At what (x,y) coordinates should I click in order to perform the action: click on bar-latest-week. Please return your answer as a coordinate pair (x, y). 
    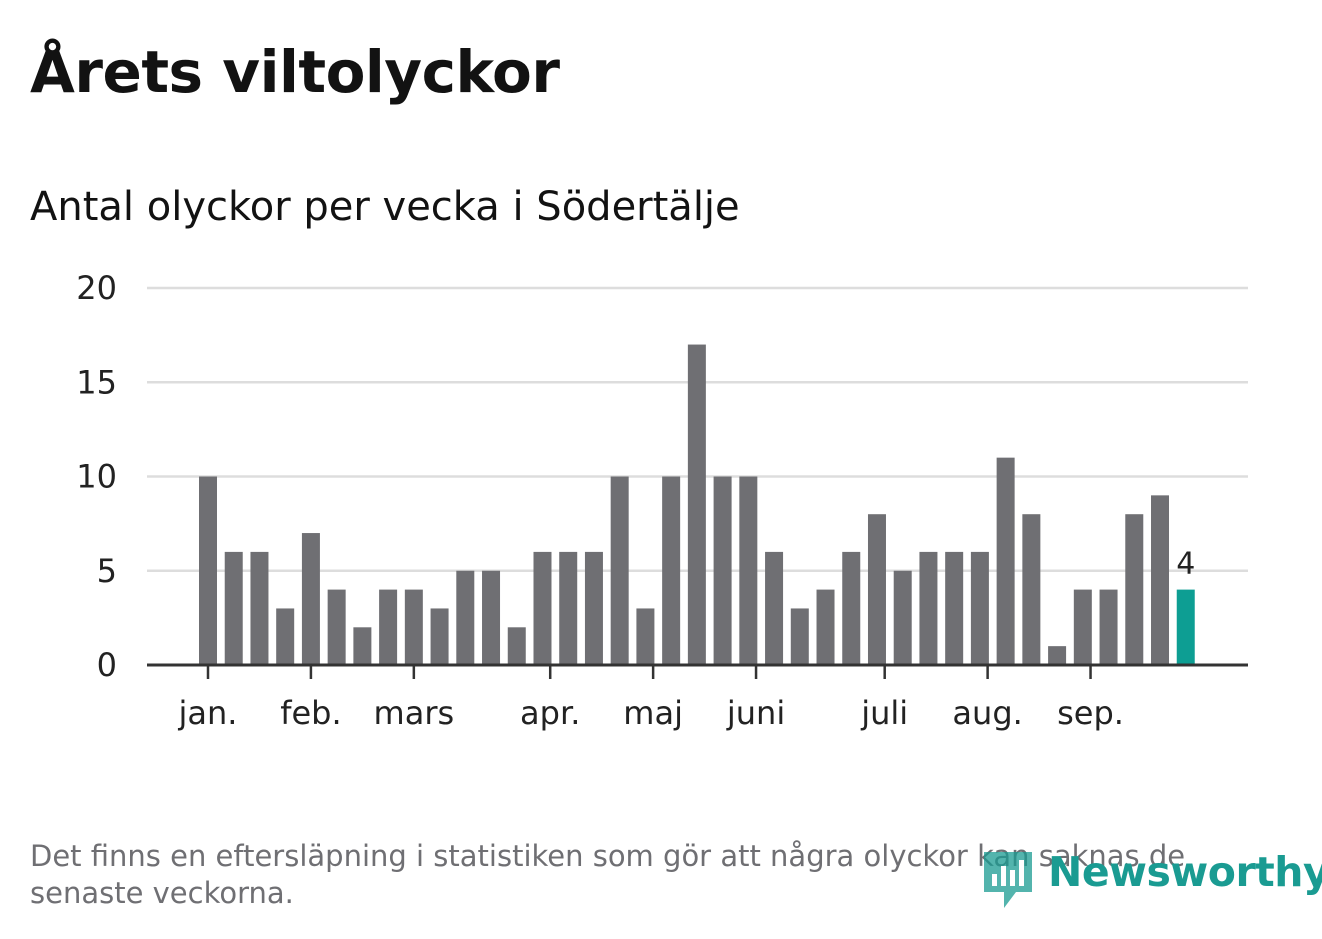
    Looking at the image, I should click on (1185, 627).